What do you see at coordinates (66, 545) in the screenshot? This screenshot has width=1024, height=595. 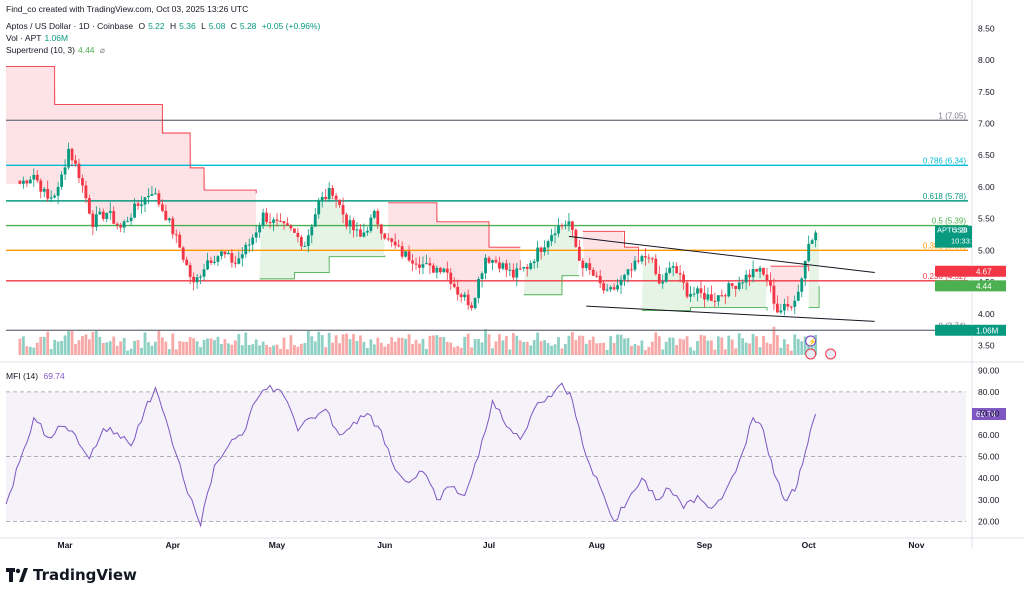 I see `time-tick-label: Mar` at bounding box center [66, 545].